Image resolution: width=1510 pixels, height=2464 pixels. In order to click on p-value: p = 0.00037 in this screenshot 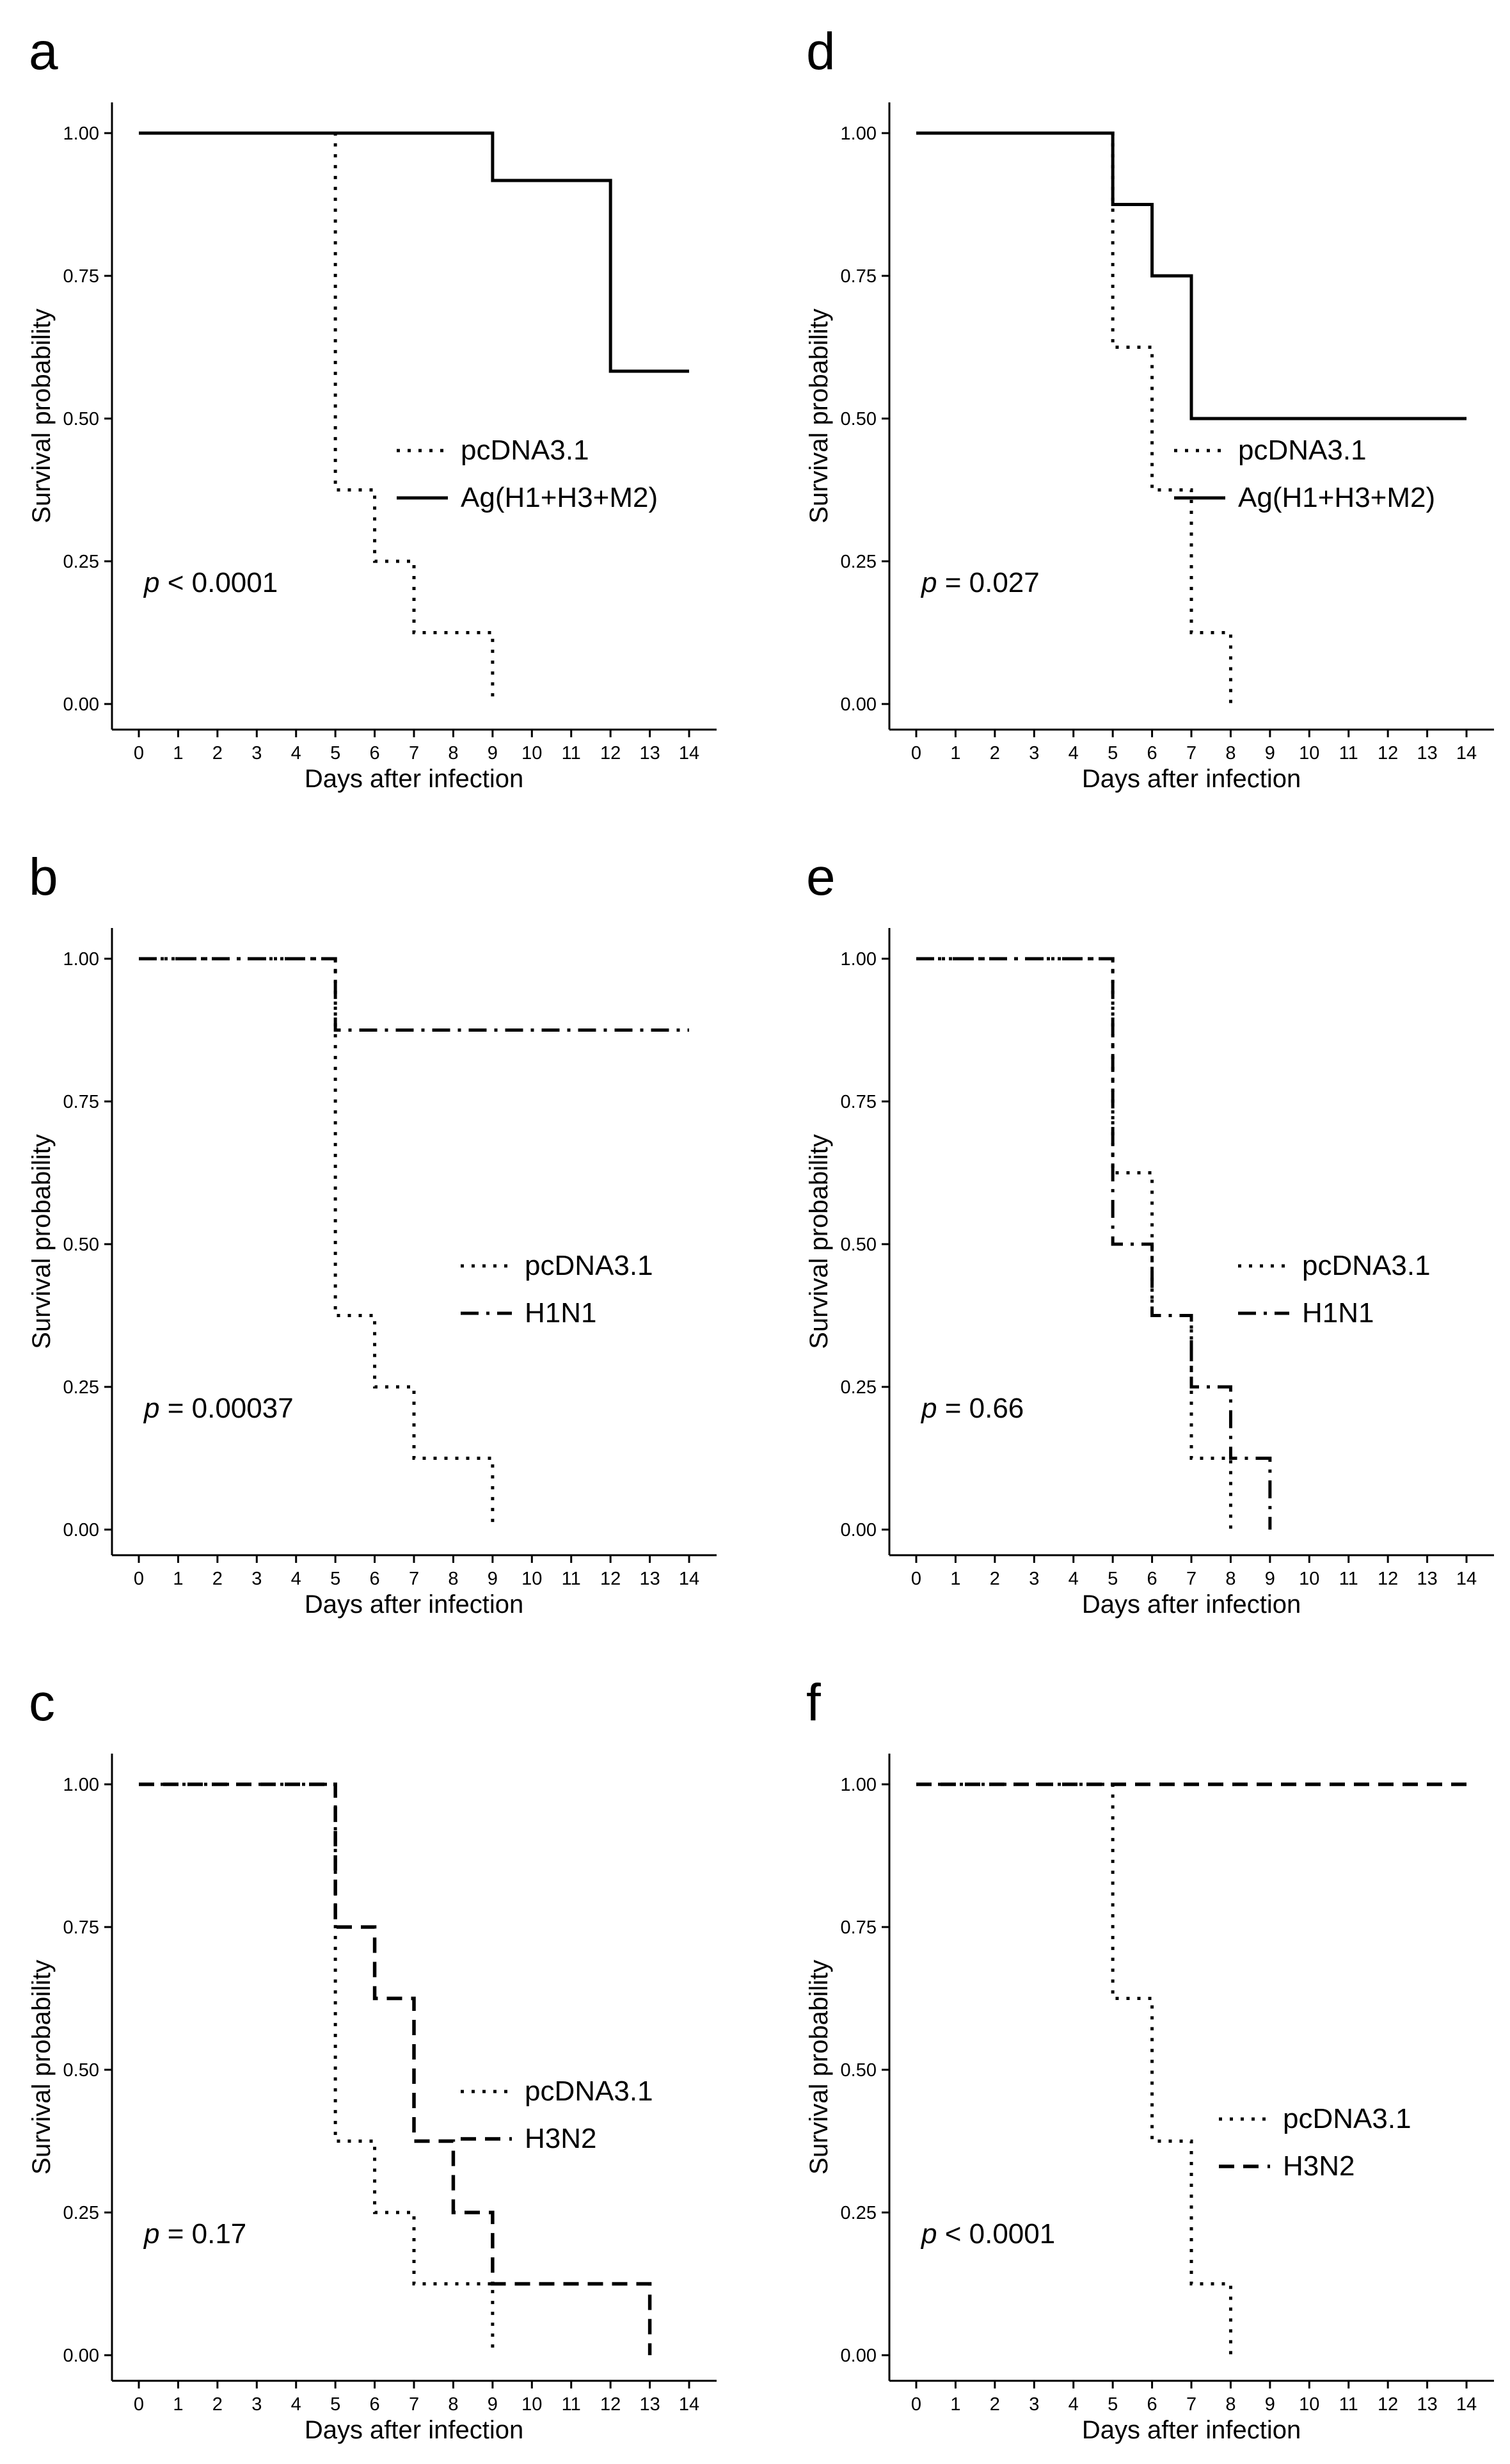, I will do `click(218, 1408)`.